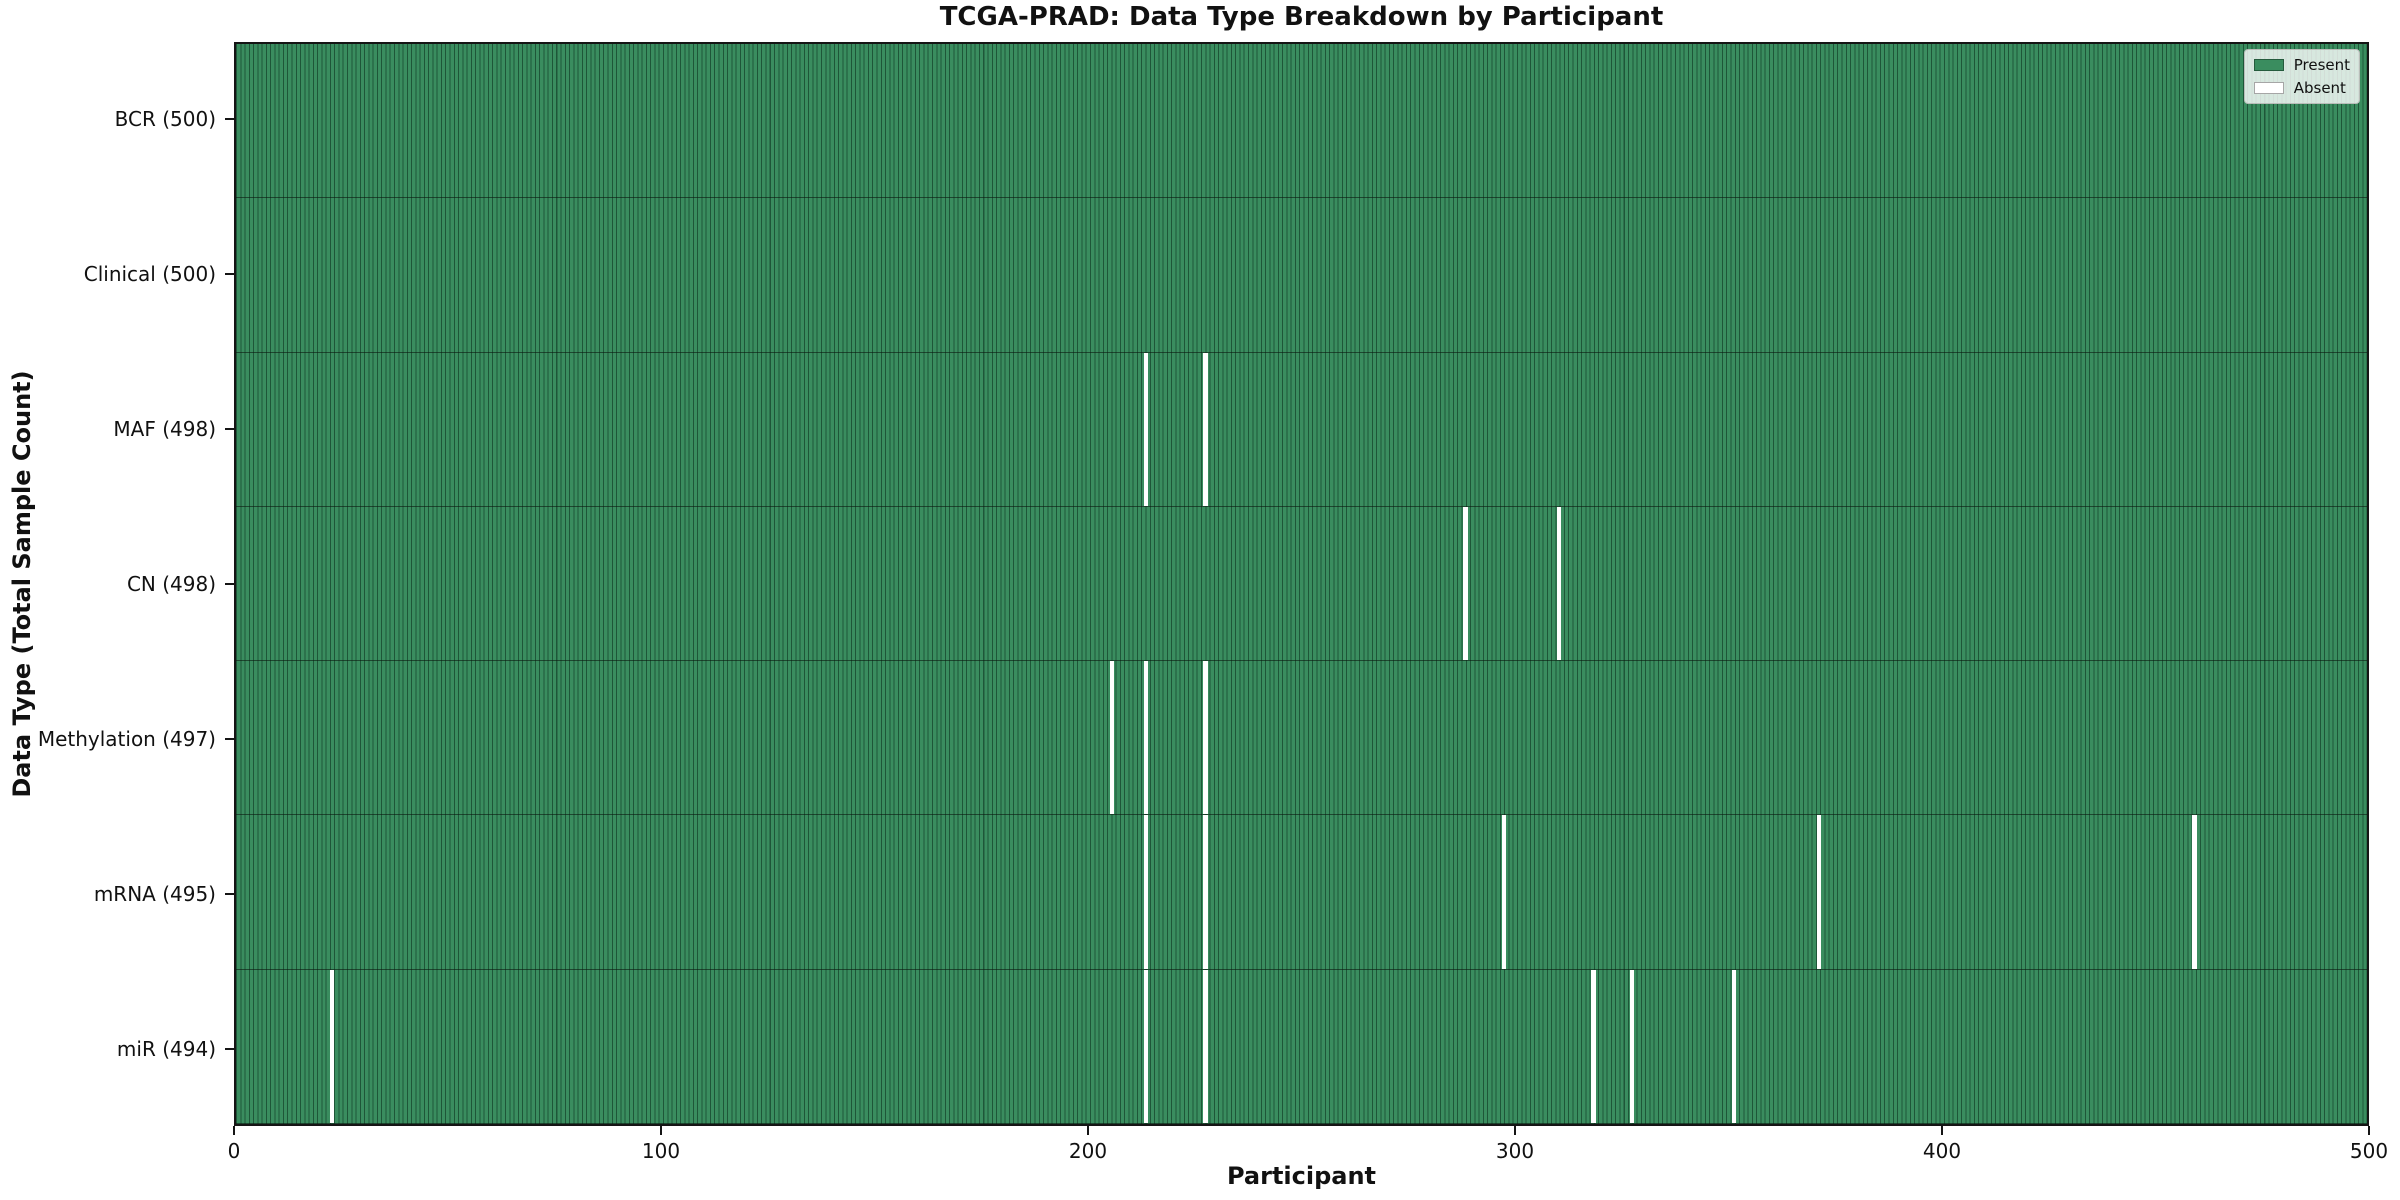  I want to click on x-tick-label-0: 0, so click(234, 1151).